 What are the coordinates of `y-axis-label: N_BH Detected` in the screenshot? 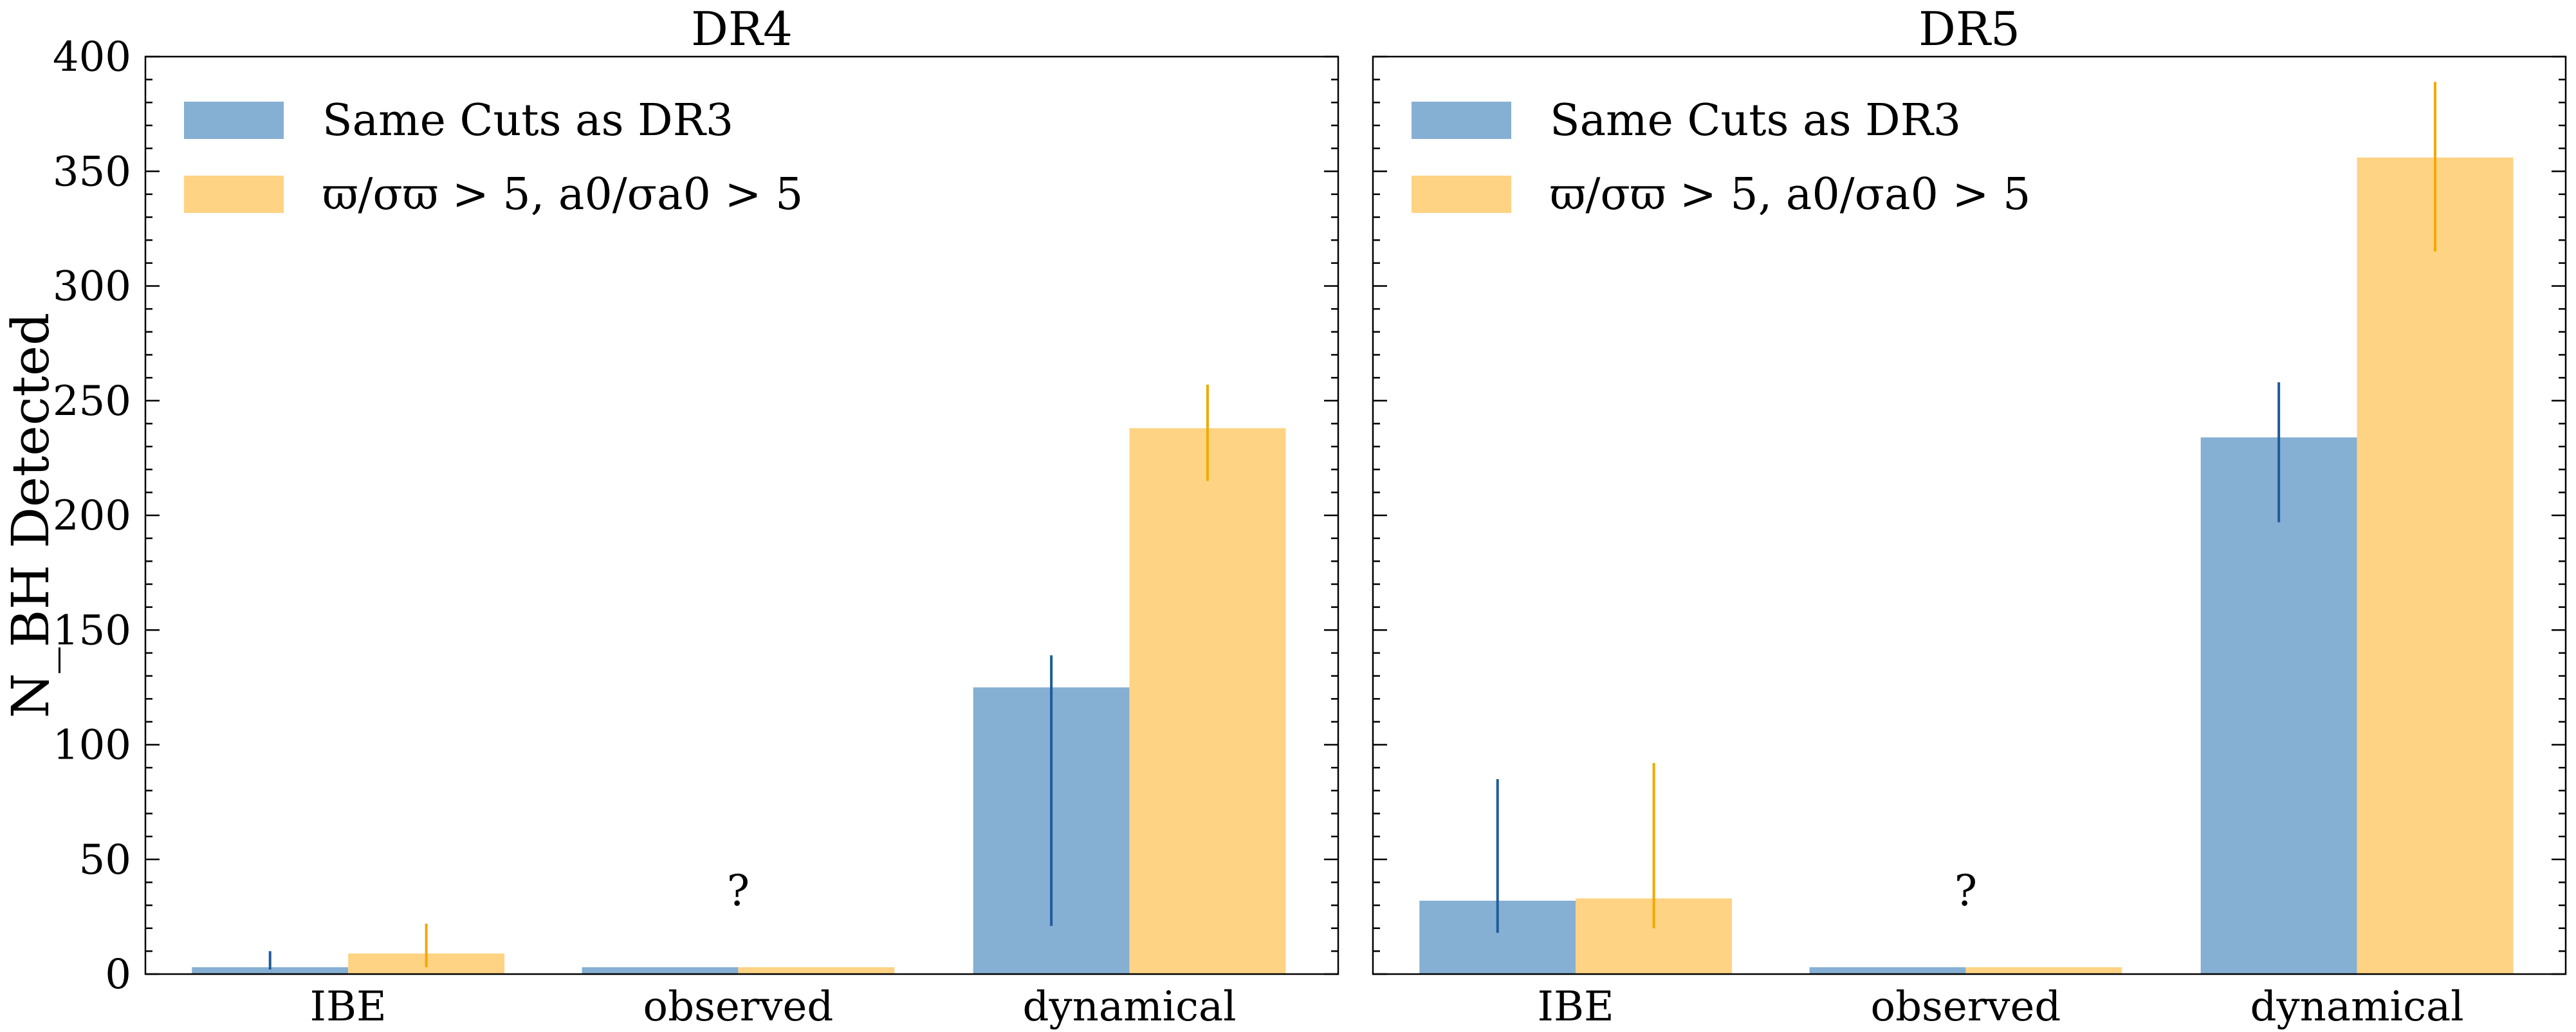 It's located at (30, 515).